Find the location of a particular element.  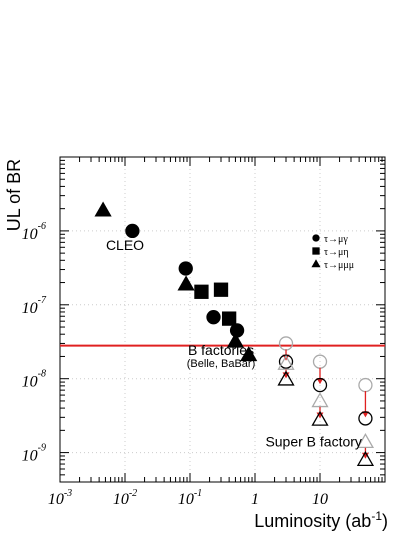

legend-label: τ→μγ is located at coordinates (336, 239).